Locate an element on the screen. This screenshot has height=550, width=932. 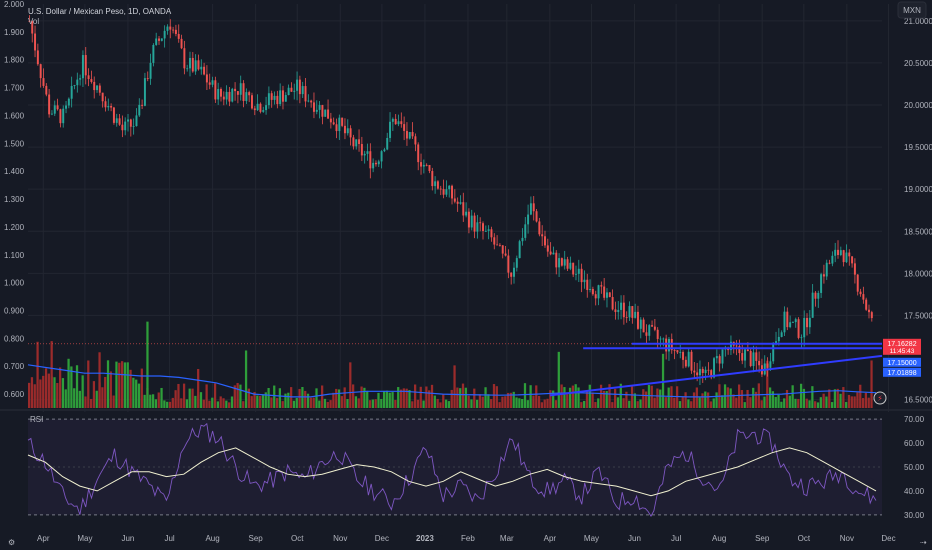
price-badge-bg is located at coordinates (902, 362).